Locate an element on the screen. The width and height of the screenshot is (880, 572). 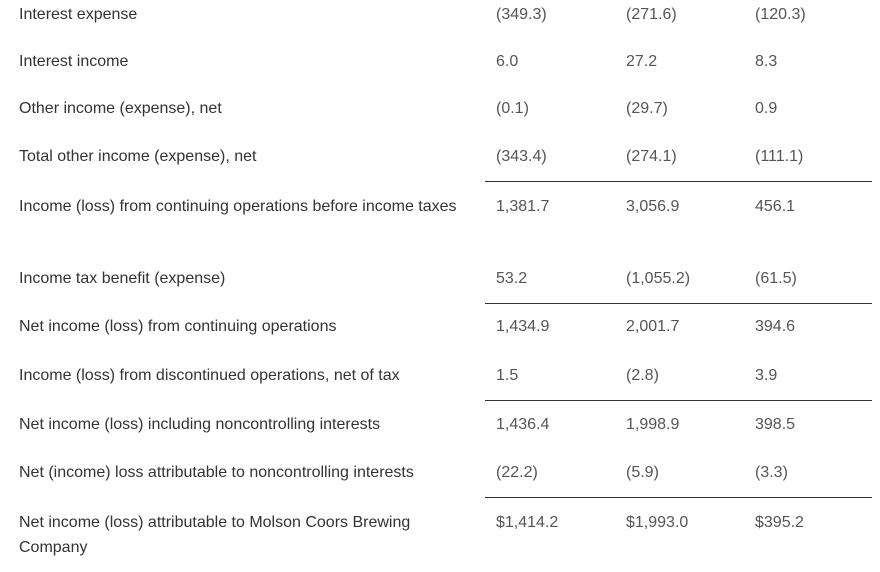
row-label: Interest expense is located at coordinates (78, 14).